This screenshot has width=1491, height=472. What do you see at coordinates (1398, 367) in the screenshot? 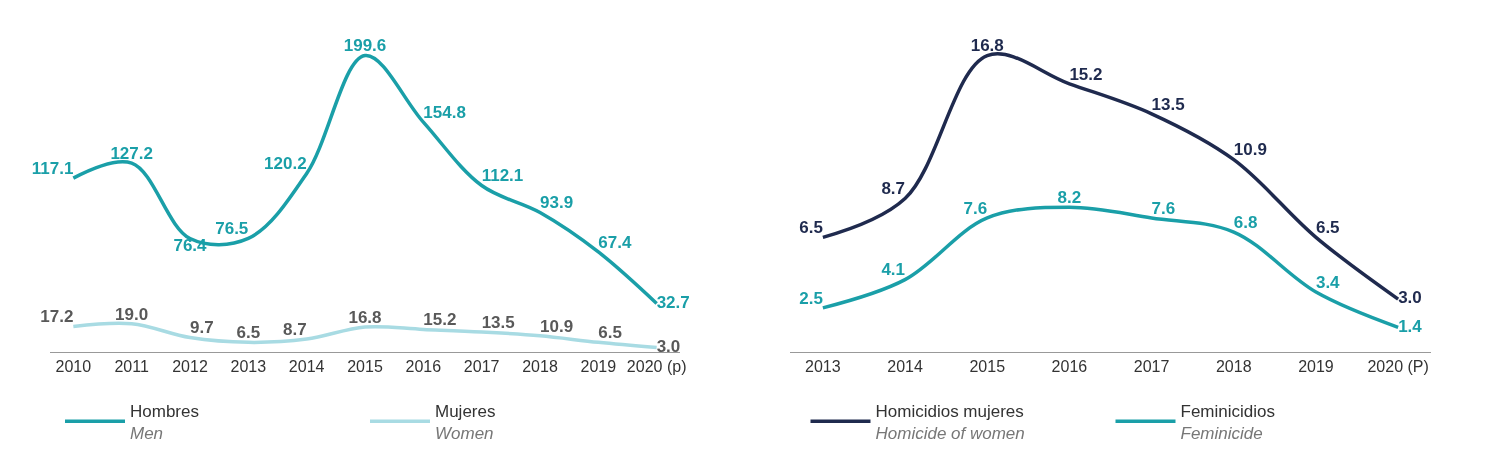
I see `x-tick-label: 2020 (P)` at bounding box center [1398, 367].